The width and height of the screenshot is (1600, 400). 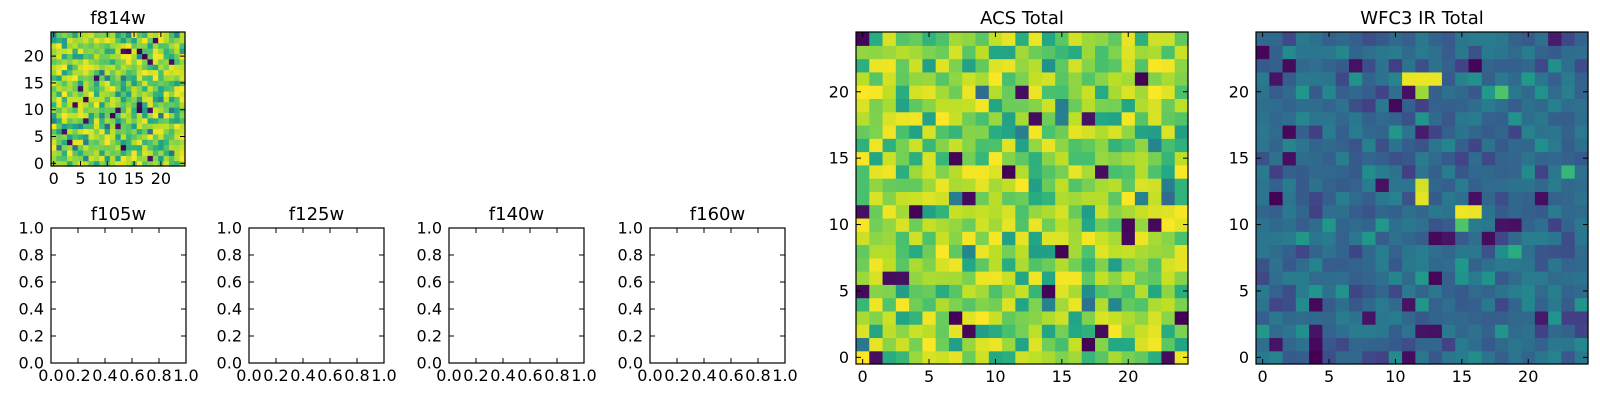 What do you see at coordinates (730, 375) in the screenshot?
I see `x-tick-label: 0.6` at bounding box center [730, 375].